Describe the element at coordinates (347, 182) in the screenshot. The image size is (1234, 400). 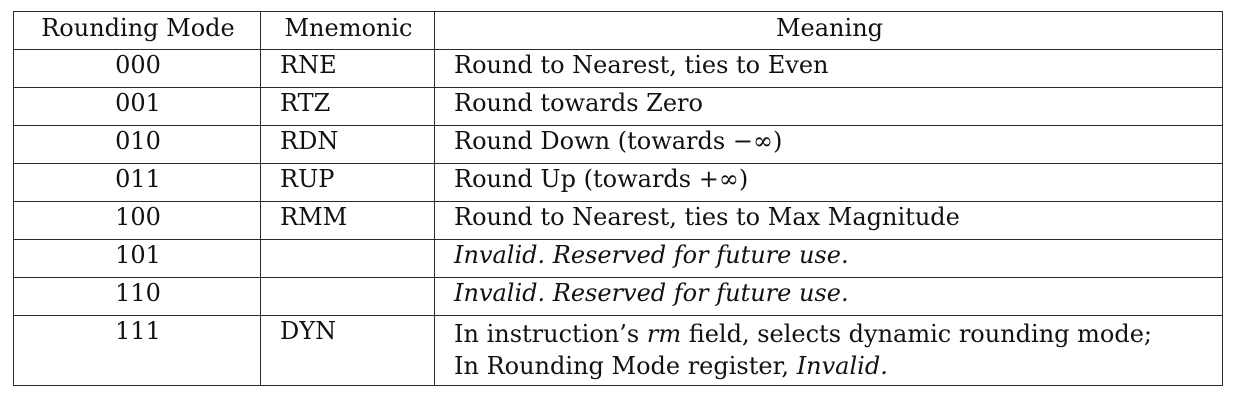
I see `mnemonic-cell: RUP` at that location.